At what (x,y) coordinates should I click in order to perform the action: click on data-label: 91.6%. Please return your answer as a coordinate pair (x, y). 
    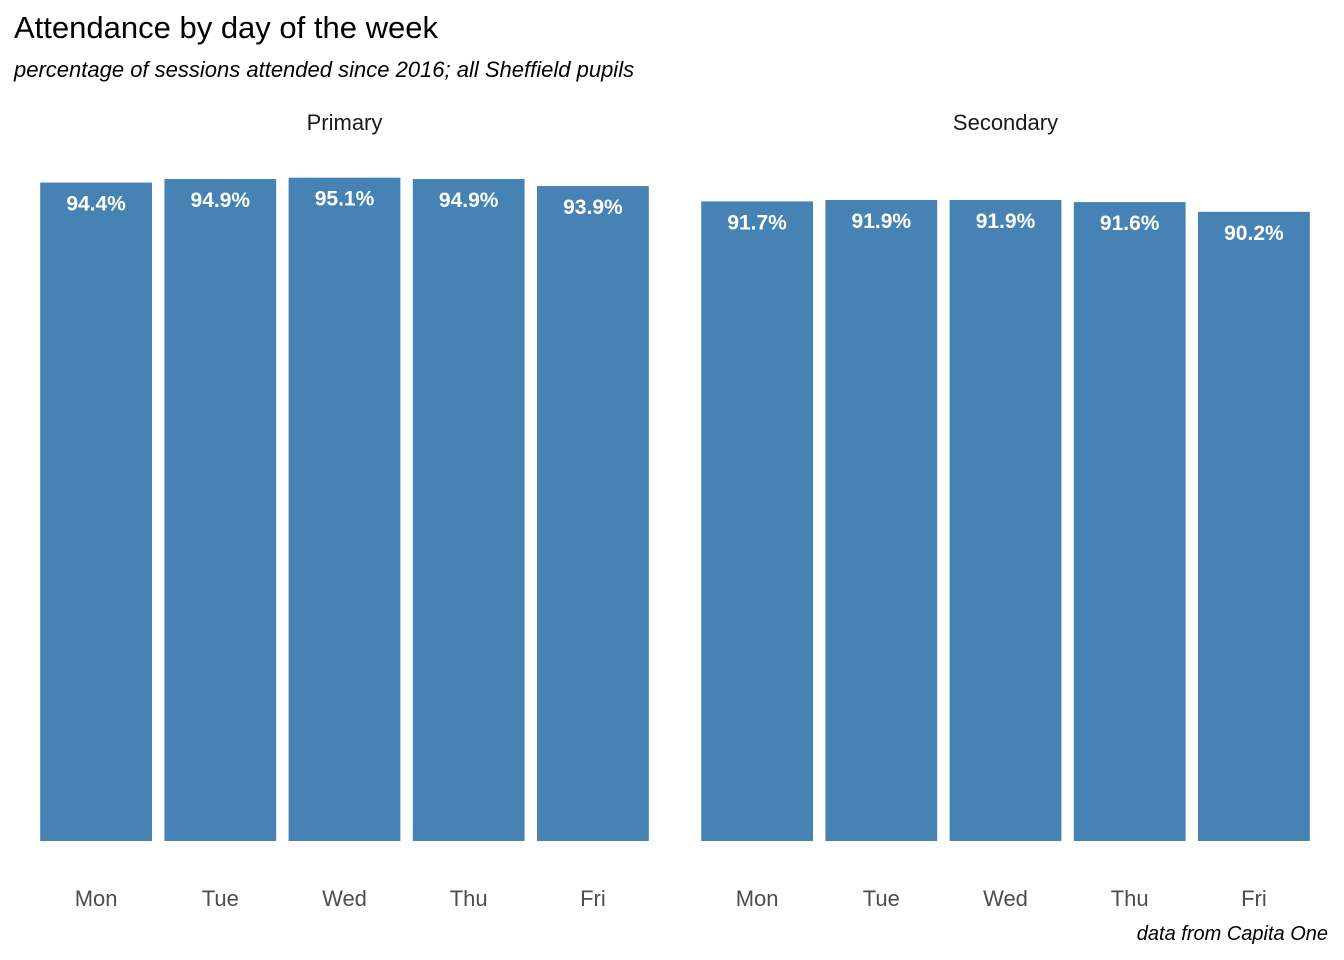
    Looking at the image, I should click on (1130, 223).